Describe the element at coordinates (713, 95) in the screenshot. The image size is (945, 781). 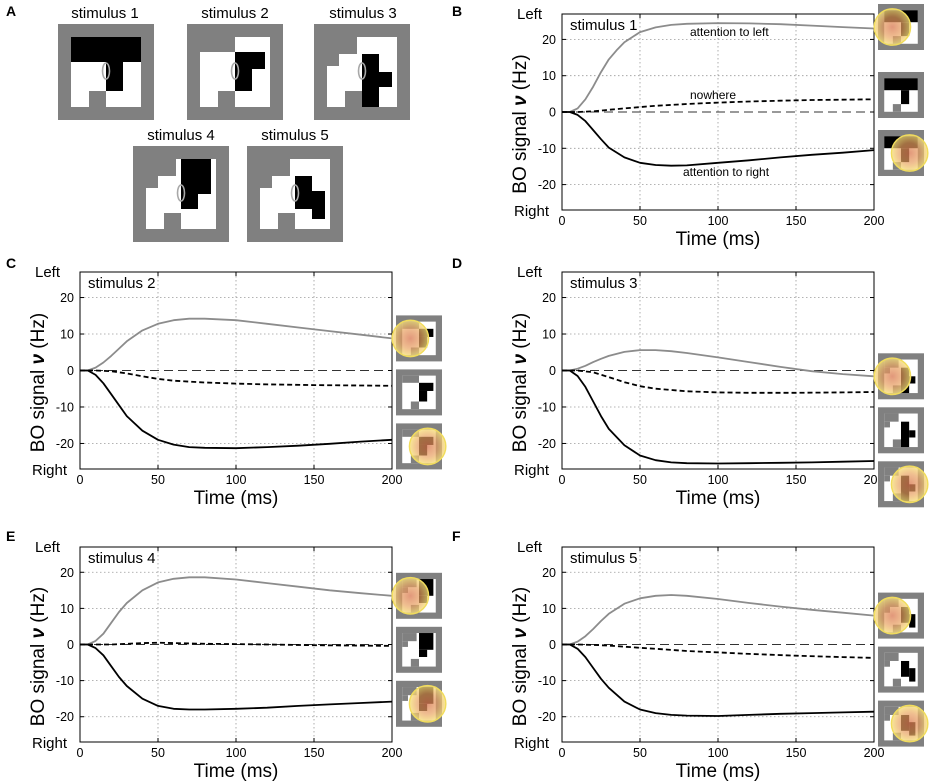
I see `annotation-label: nowhere` at that location.